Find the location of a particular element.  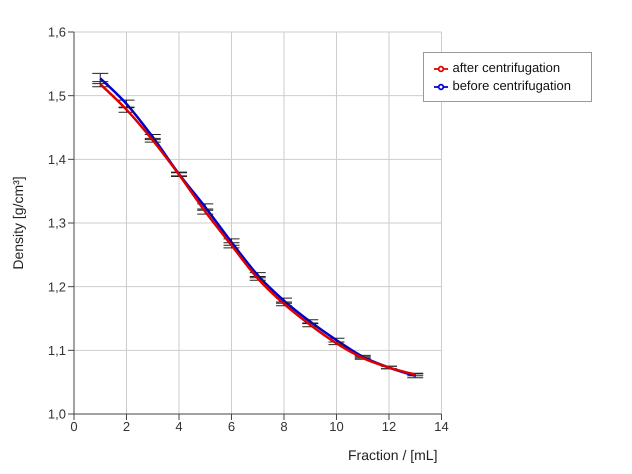

x-tick-label: 6 is located at coordinates (232, 426).